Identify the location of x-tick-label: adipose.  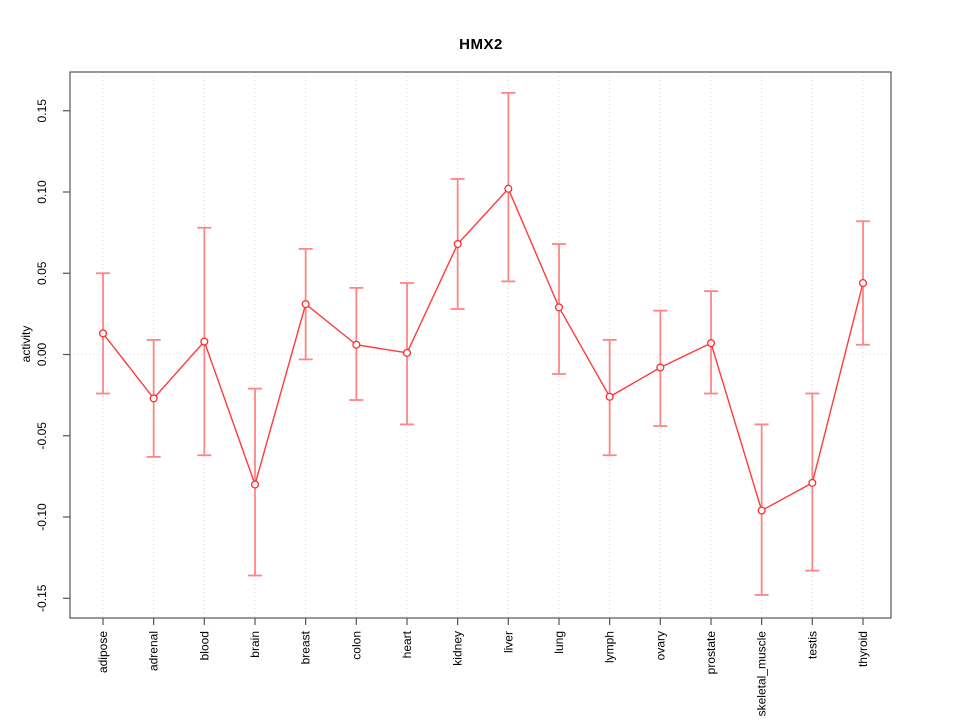
(103, 652).